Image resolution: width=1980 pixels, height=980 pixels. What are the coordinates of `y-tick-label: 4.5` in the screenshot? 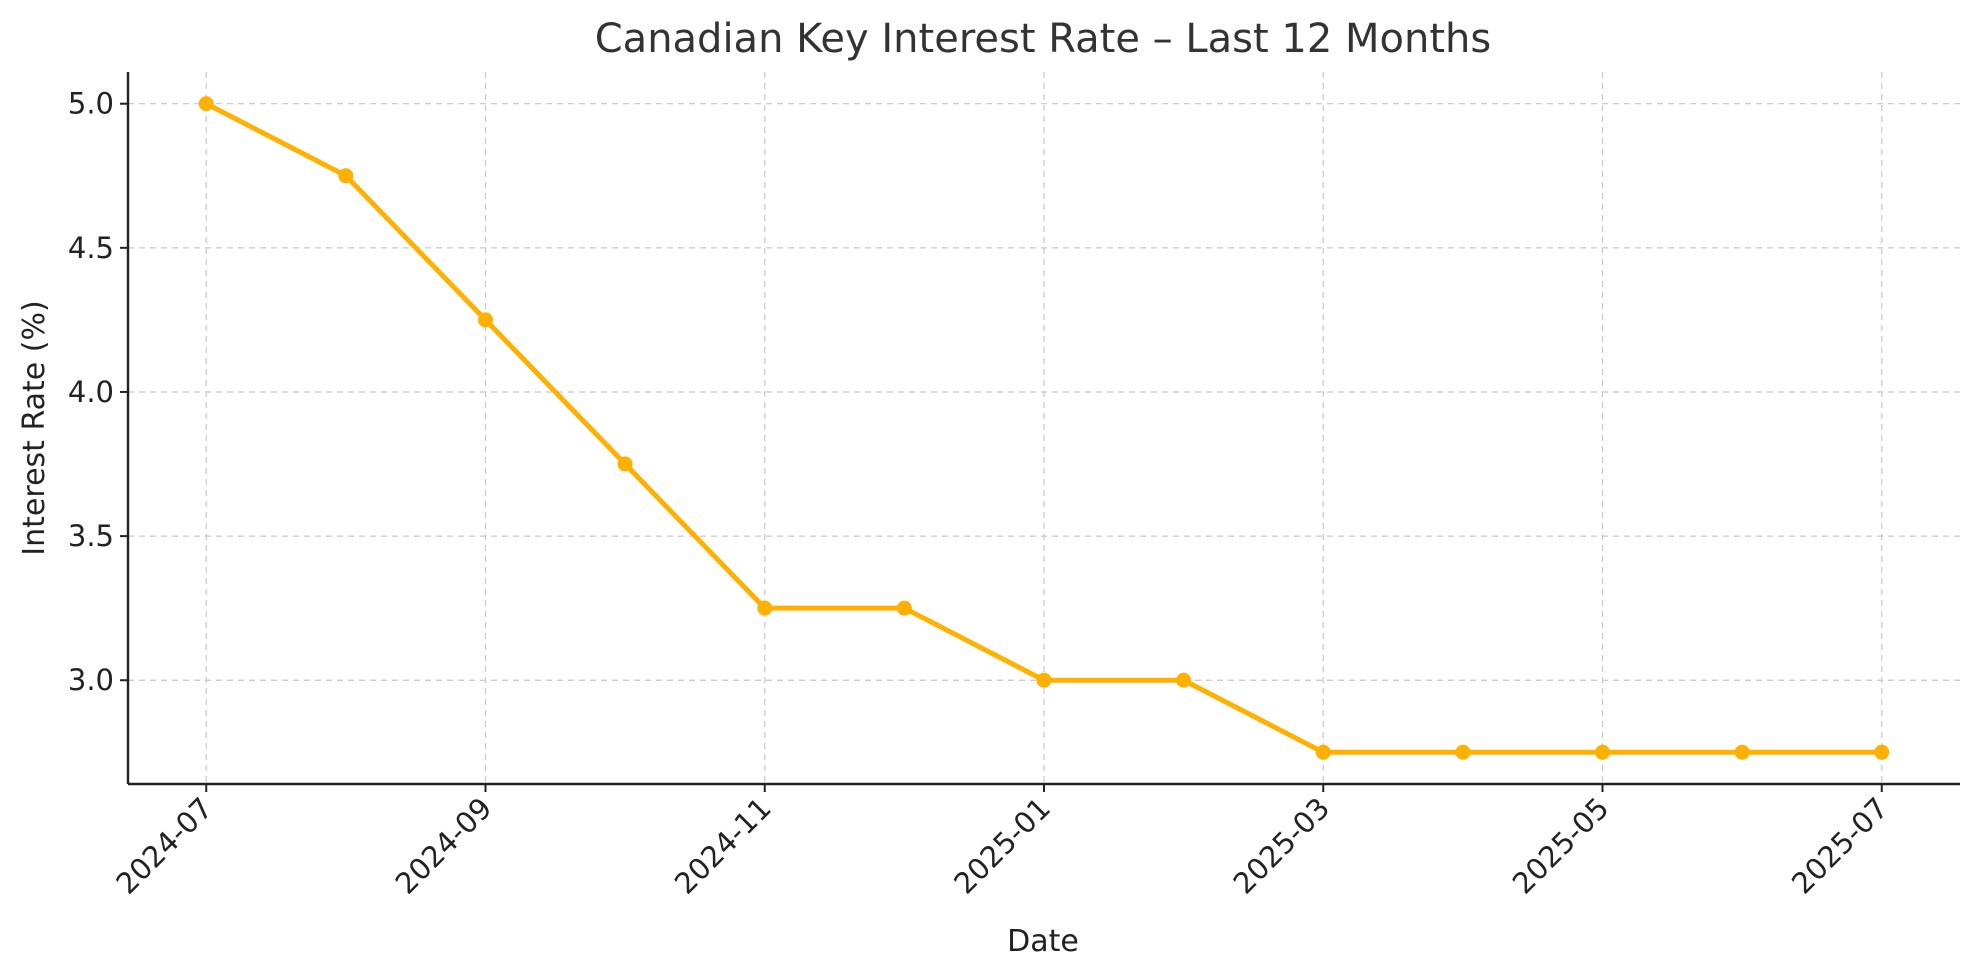 It's located at (91, 248).